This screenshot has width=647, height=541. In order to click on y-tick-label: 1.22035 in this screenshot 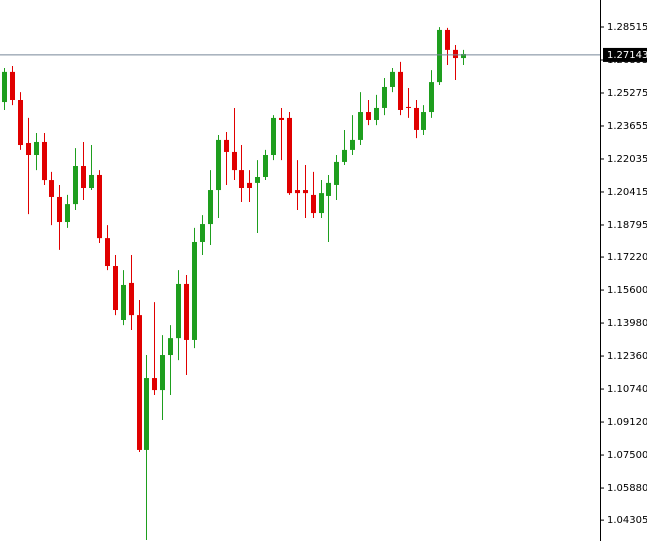, I will do `click(627, 159)`.